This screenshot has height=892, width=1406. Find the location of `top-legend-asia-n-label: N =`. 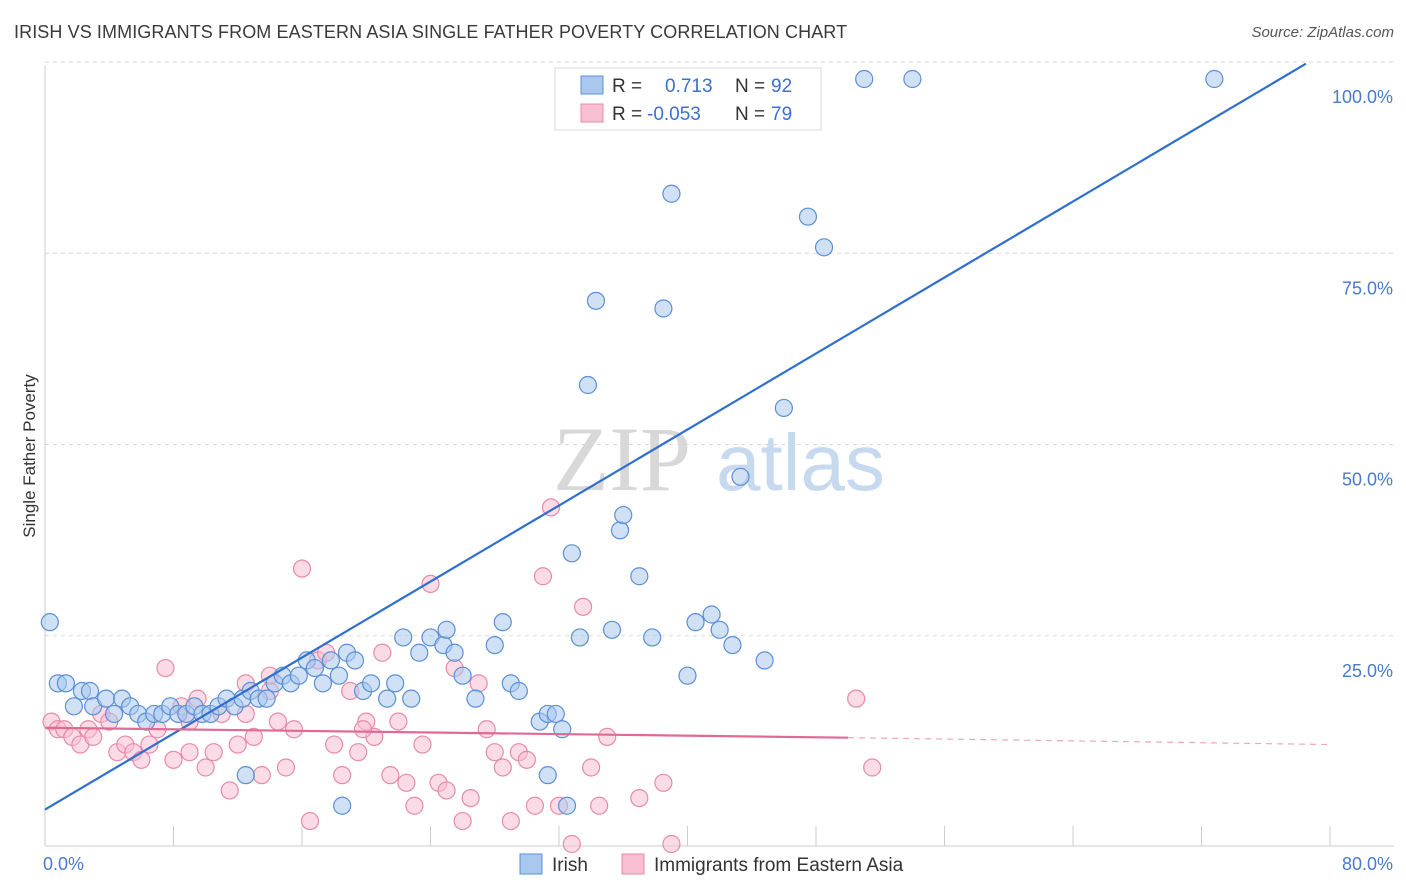

top-legend-asia-n-label: N = is located at coordinates (750, 114).